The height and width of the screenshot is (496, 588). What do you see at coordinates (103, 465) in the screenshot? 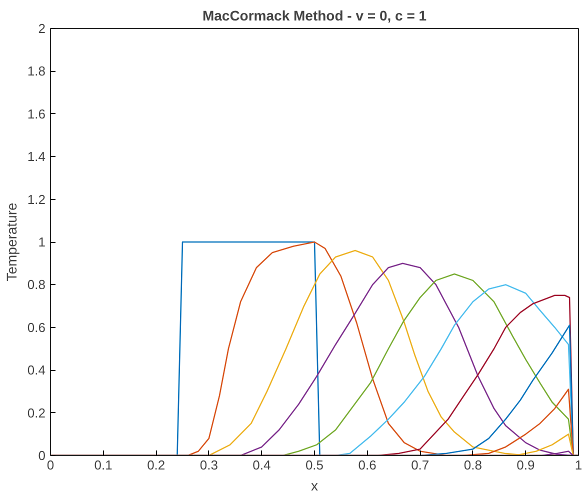
I see `x-tick-label: 0.1` at bounding box center [103, 465].